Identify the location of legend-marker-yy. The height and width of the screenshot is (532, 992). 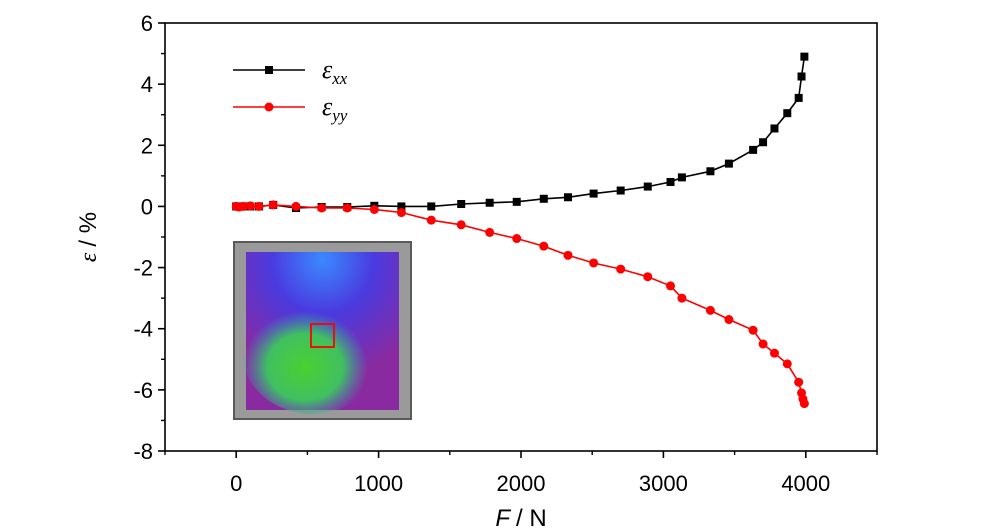
(269, 107).